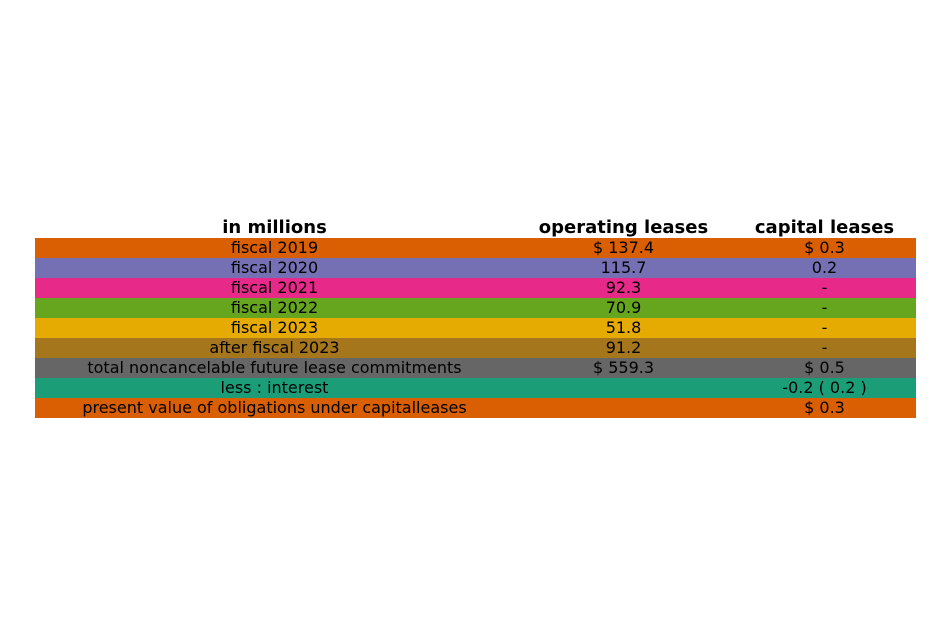 This screenshot has height=636, width=950. I want to click on table-row: after fiscal 2023 91.2 -, so click(475, 348).